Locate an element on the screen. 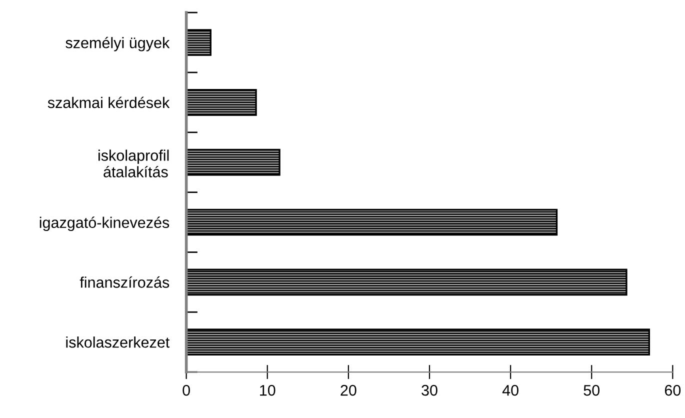 Image resolution: width=685 pixels, height=418 pixels. y-tick-label: személyi ügyek is located at coordinates (118, 44).